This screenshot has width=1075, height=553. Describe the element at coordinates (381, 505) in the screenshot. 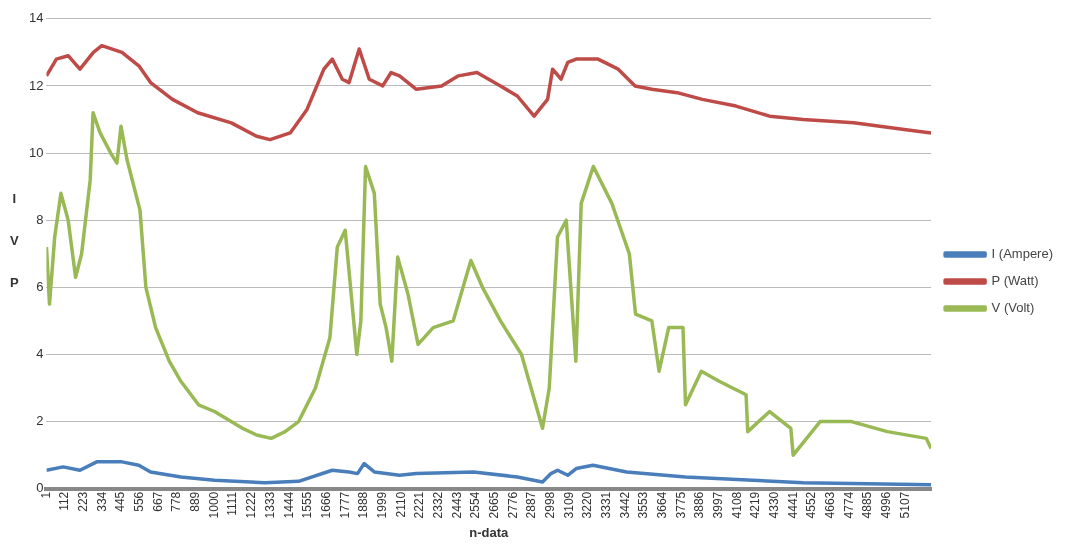

I see `x-tick-label: 1999` at that location.